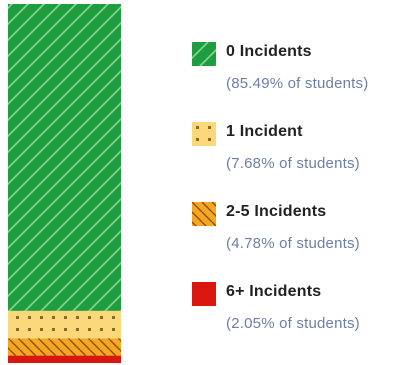  Describe the element at coordinates (293, 323) in the screenshot. I see `legend-percentage: (2.05% of students)` at that location.